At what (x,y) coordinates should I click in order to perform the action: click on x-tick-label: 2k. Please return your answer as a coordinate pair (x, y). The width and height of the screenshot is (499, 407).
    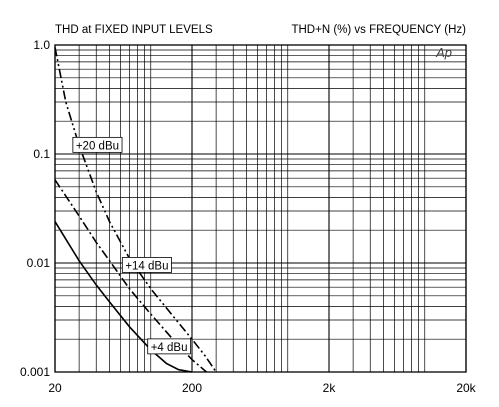
    Looking at the image, I should click on (330, 388).